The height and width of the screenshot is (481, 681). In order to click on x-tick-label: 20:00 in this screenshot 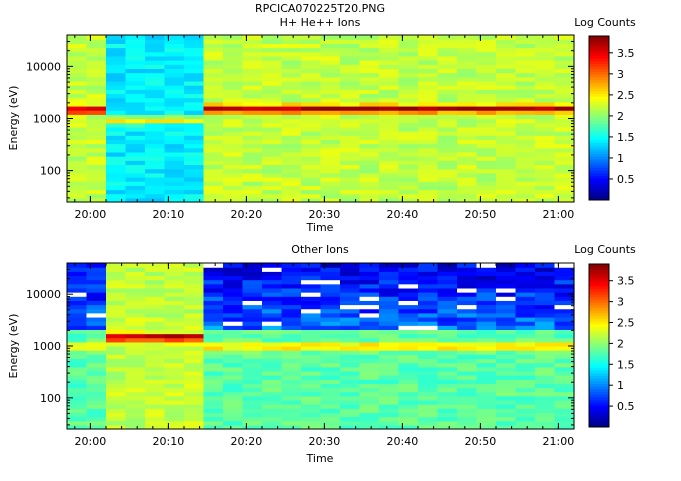, I will do `click(91, 441)`.